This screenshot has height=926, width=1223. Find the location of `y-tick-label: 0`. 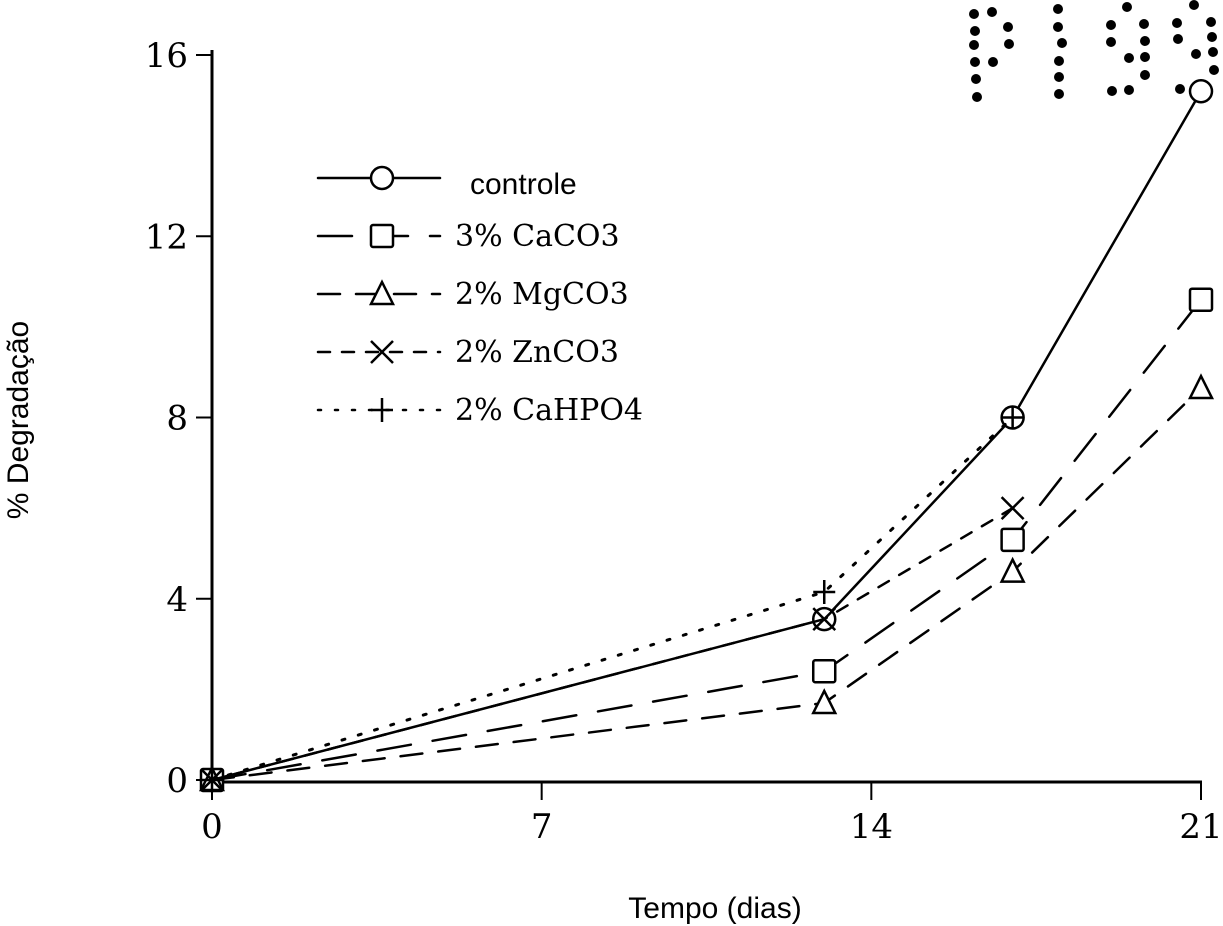

y-tick-label: 0 is located at coordinates (177, 781).